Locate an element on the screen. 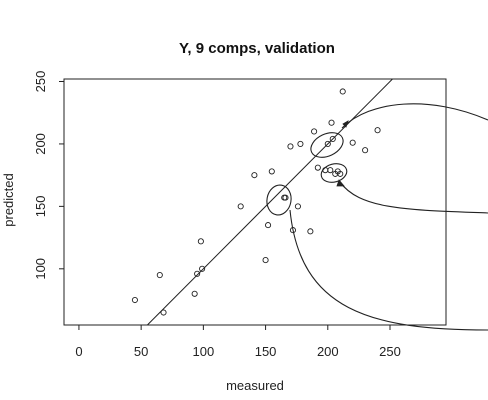  y-axis: 100 150 200 250 is located at coordinates (48, 175).